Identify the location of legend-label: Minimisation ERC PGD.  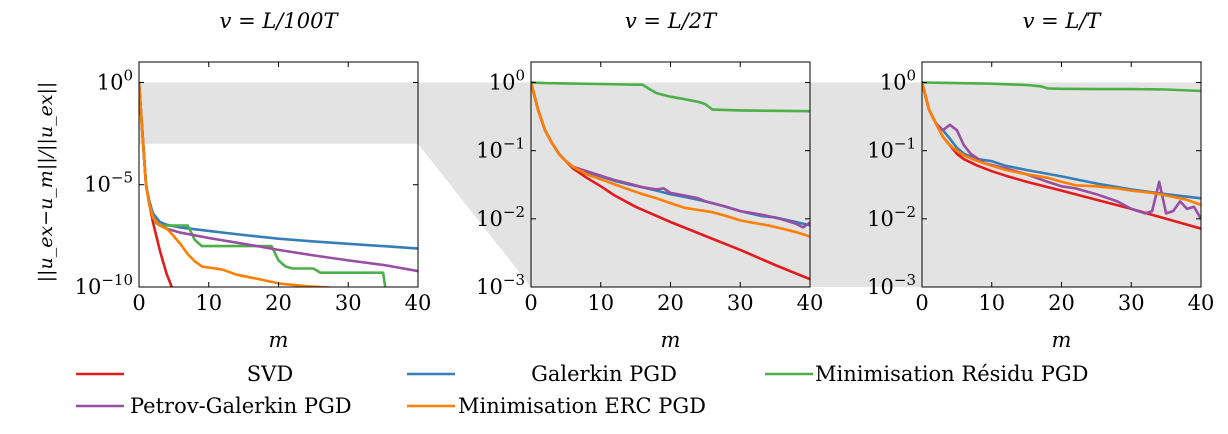
(582, 406).